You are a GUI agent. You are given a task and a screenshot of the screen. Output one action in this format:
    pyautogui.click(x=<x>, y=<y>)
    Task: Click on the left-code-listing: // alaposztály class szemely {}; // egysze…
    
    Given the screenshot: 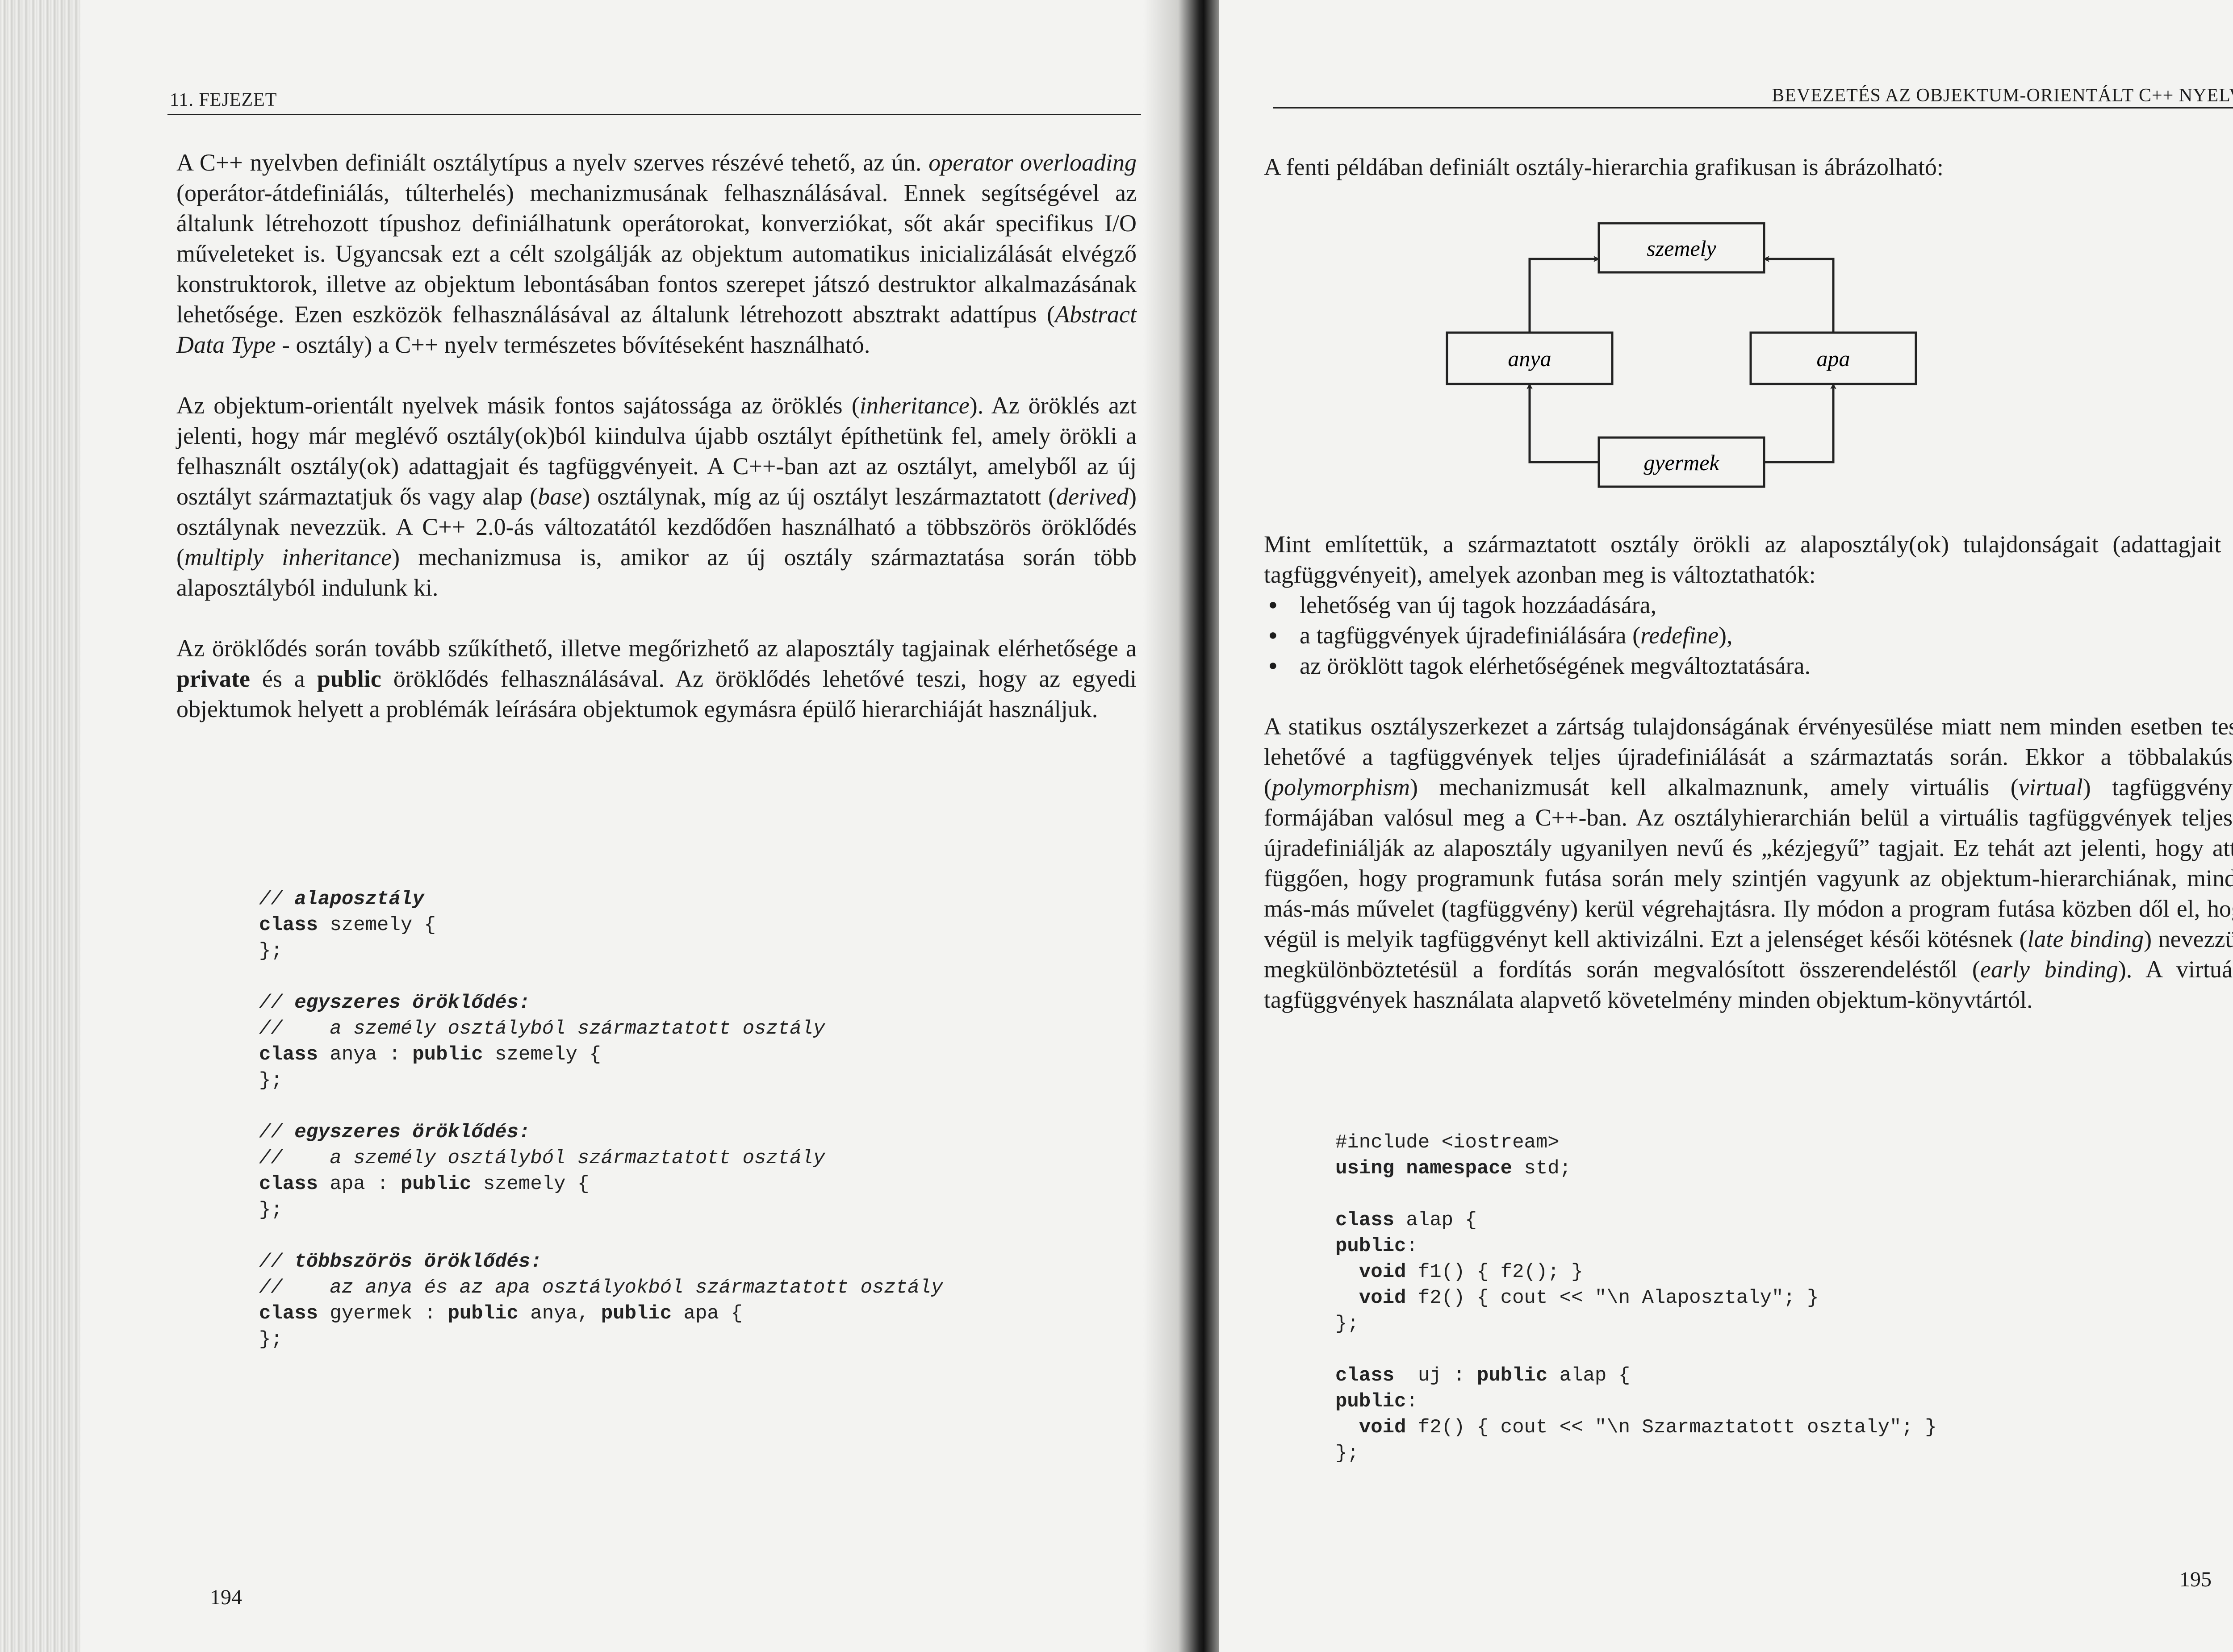 What is the action you would take?
    pyautogui.click(x=601, y=1119)
    